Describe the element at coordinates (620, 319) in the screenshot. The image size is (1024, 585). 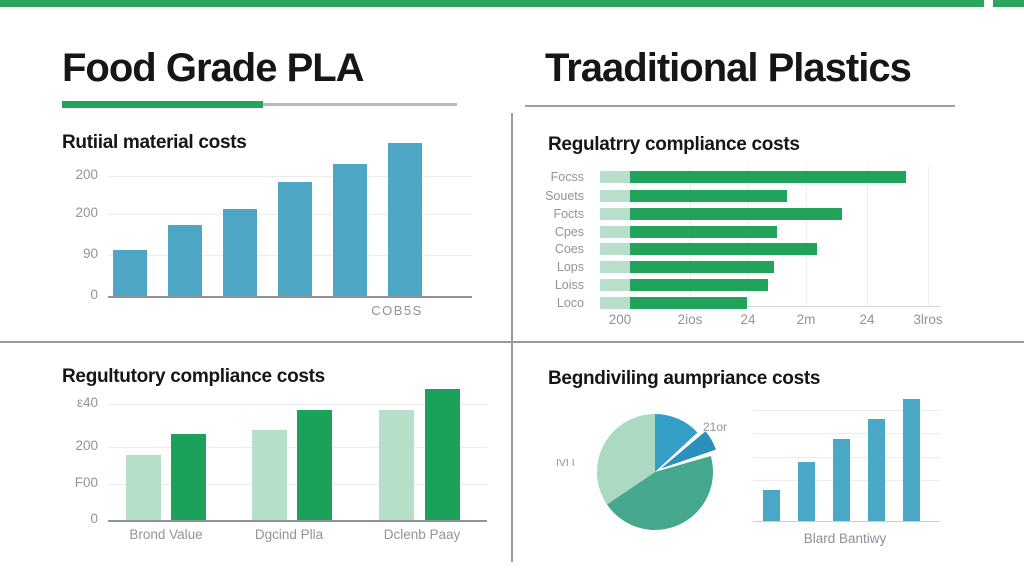
I see `q2-x-tick-label: 200` at that location.